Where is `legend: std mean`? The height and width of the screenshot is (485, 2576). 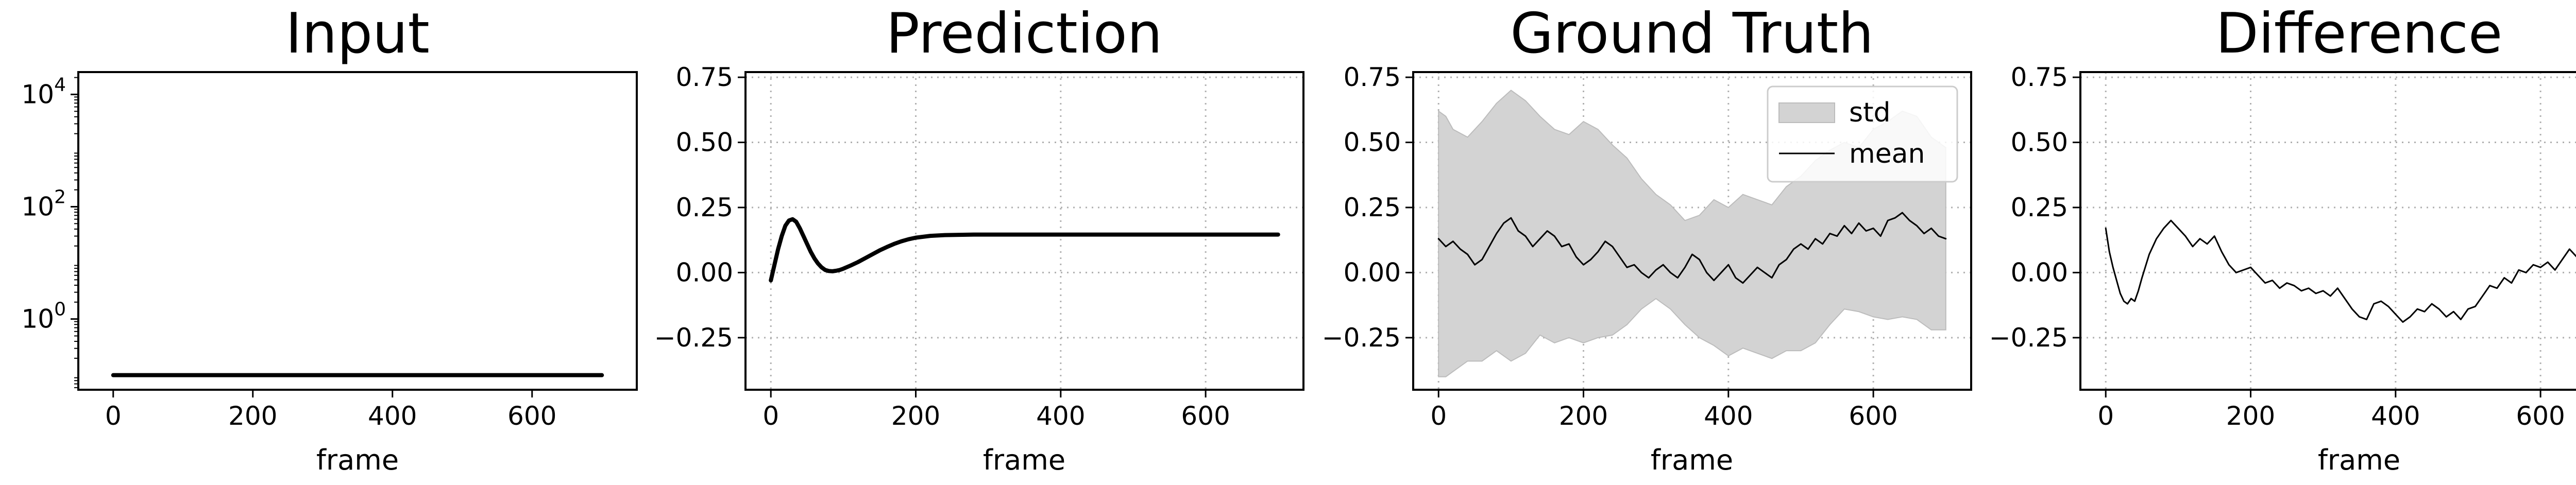 legend: std mean is located at coordinates (1862, 134).